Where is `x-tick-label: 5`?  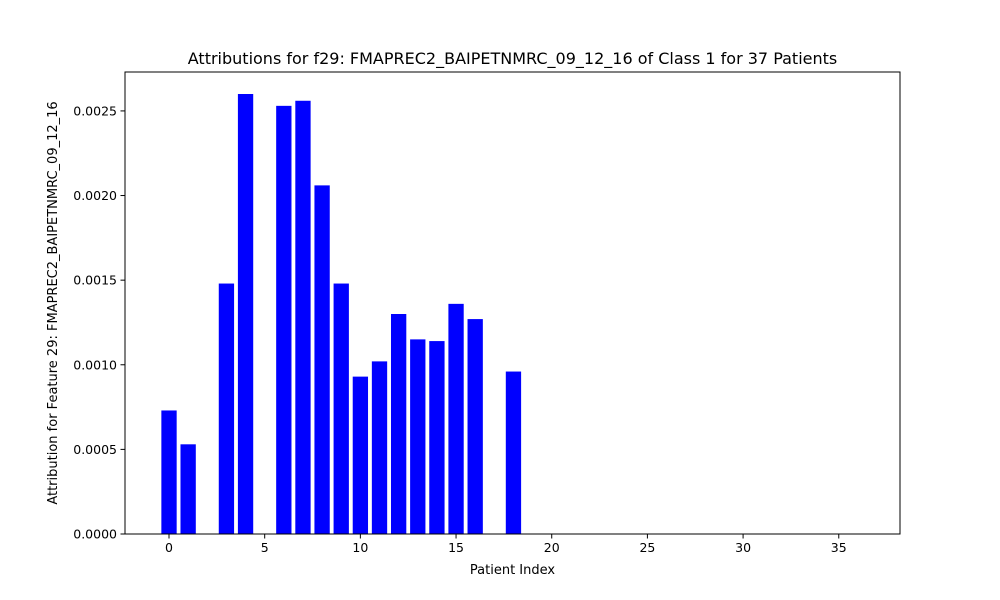
x-tick-label: 5 is located at coordinates (265, 547).